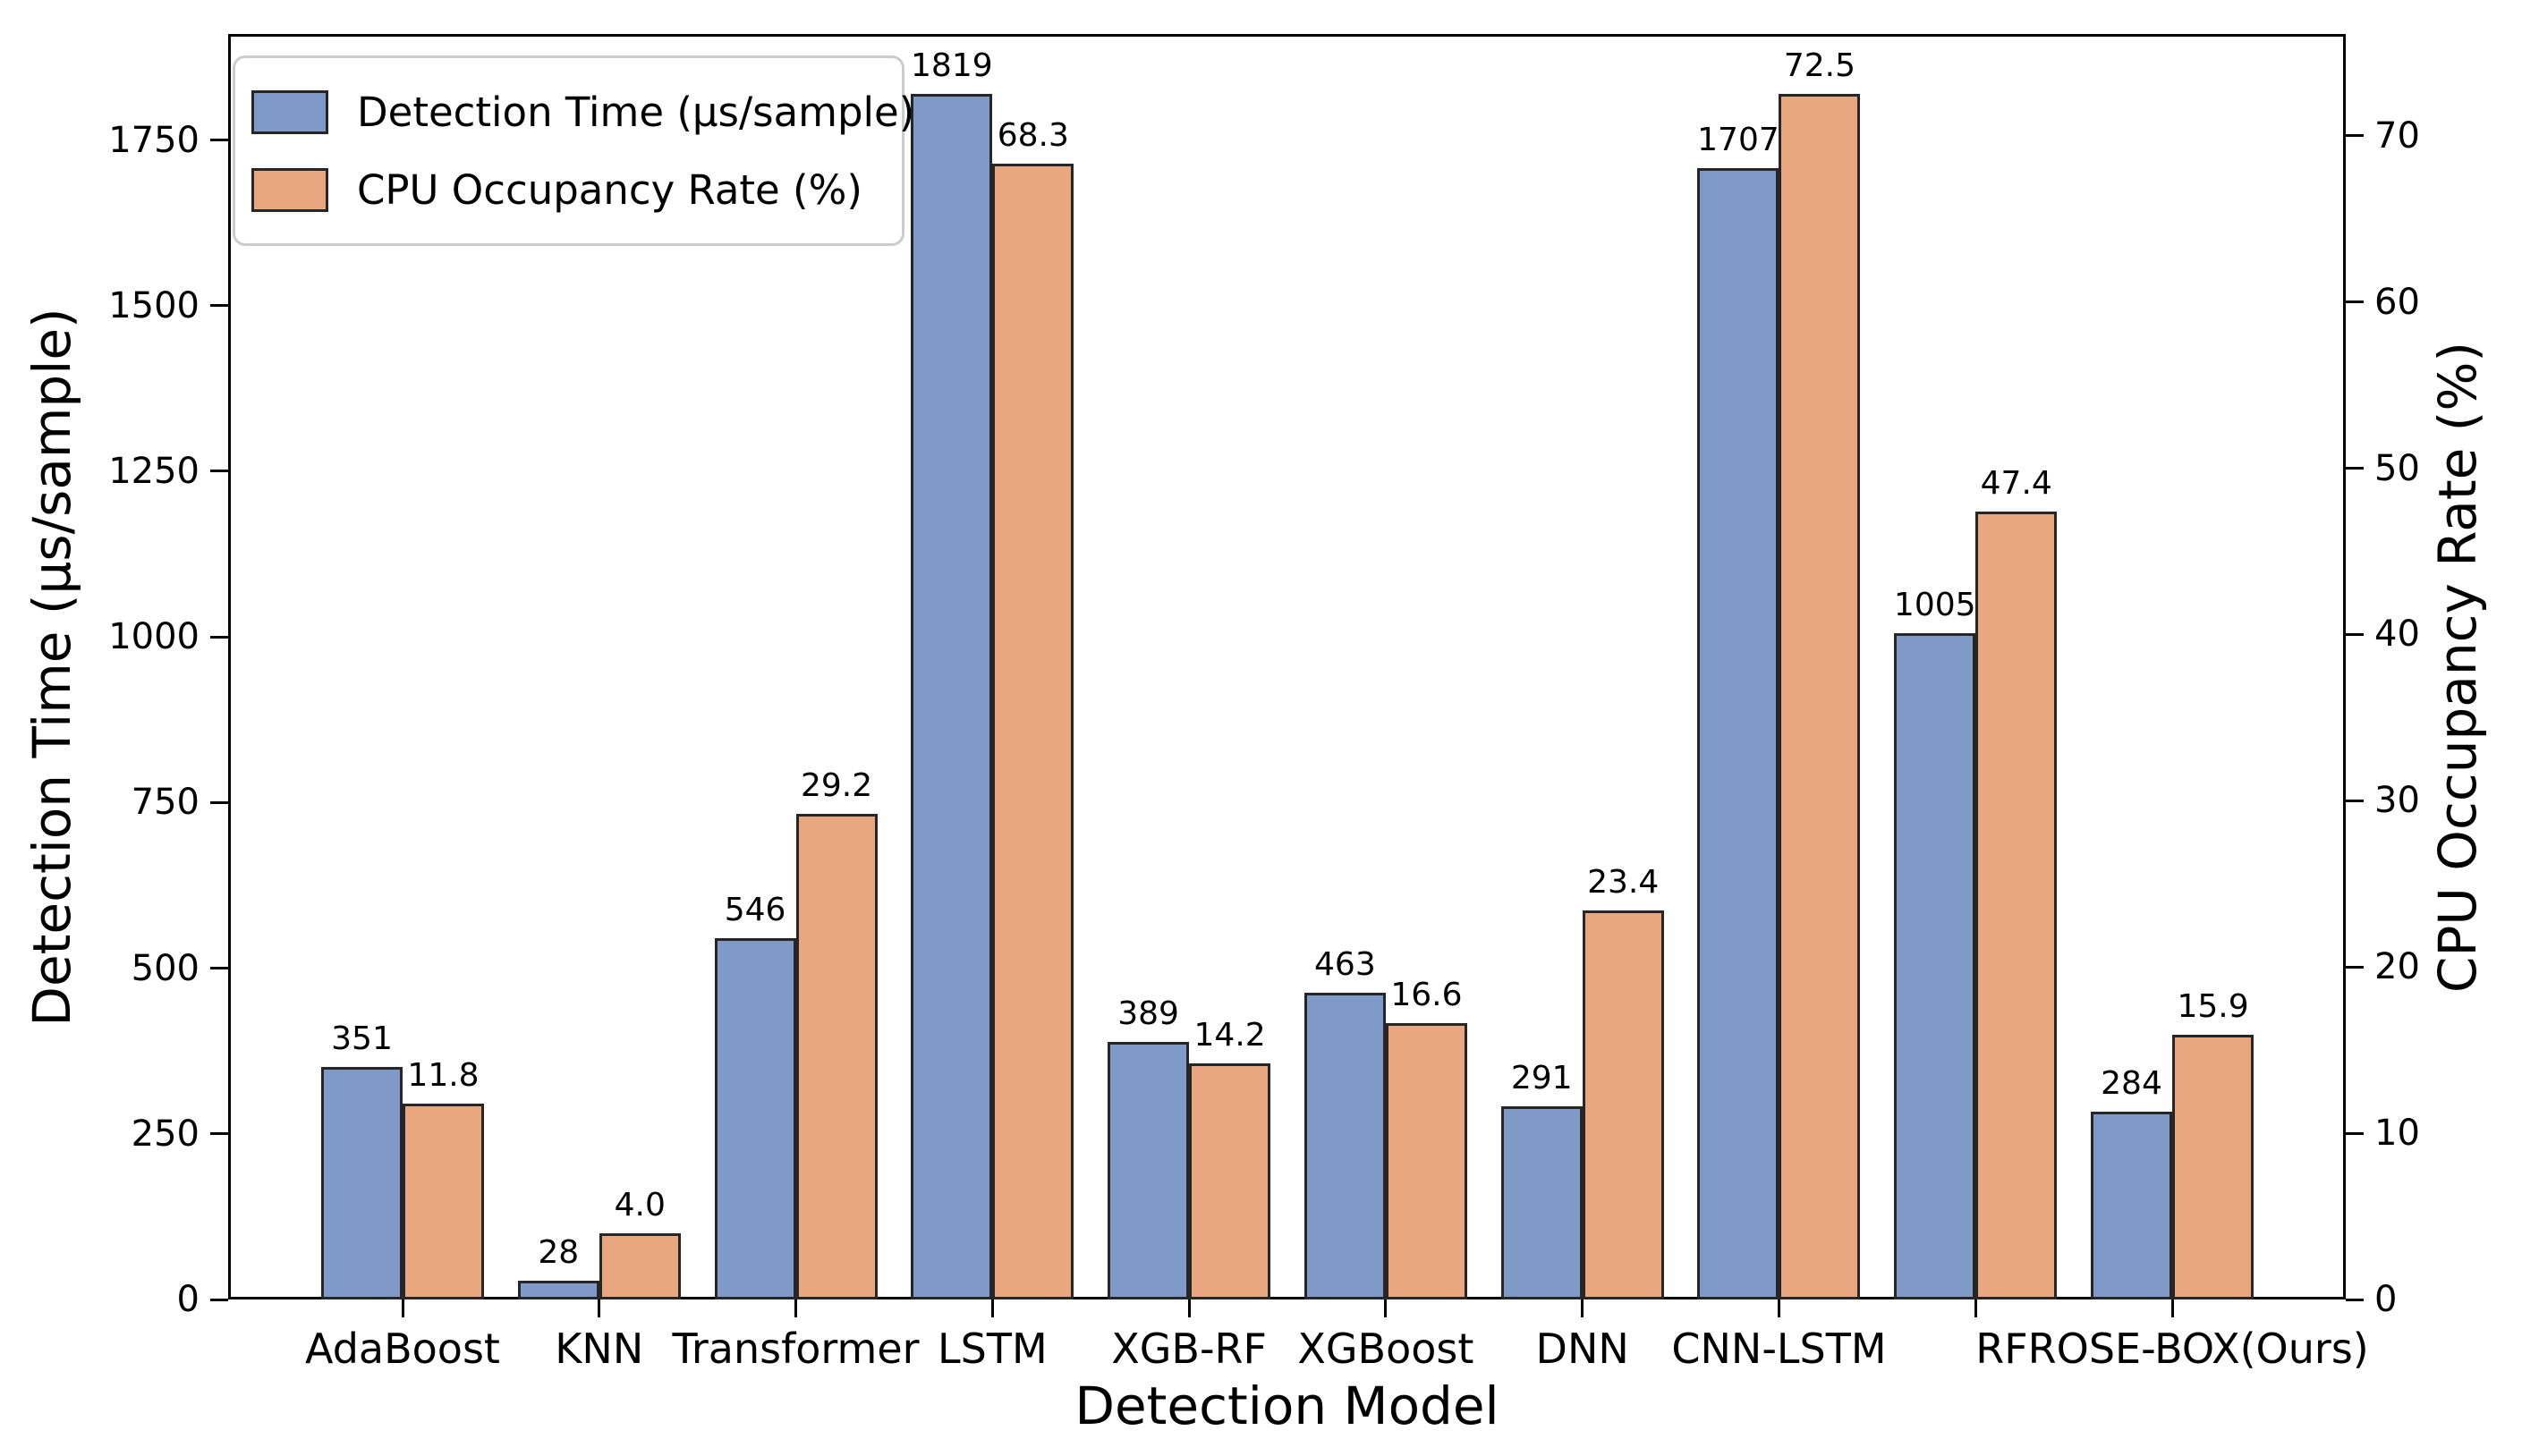 The width and height of the screenshot is (2522, 1456). What do you see at coordinates (2132, 1205) in the screenshot?
I see `bar-left-RFROSE-BOX(Ours)` at bounding box center [2132, 1205].